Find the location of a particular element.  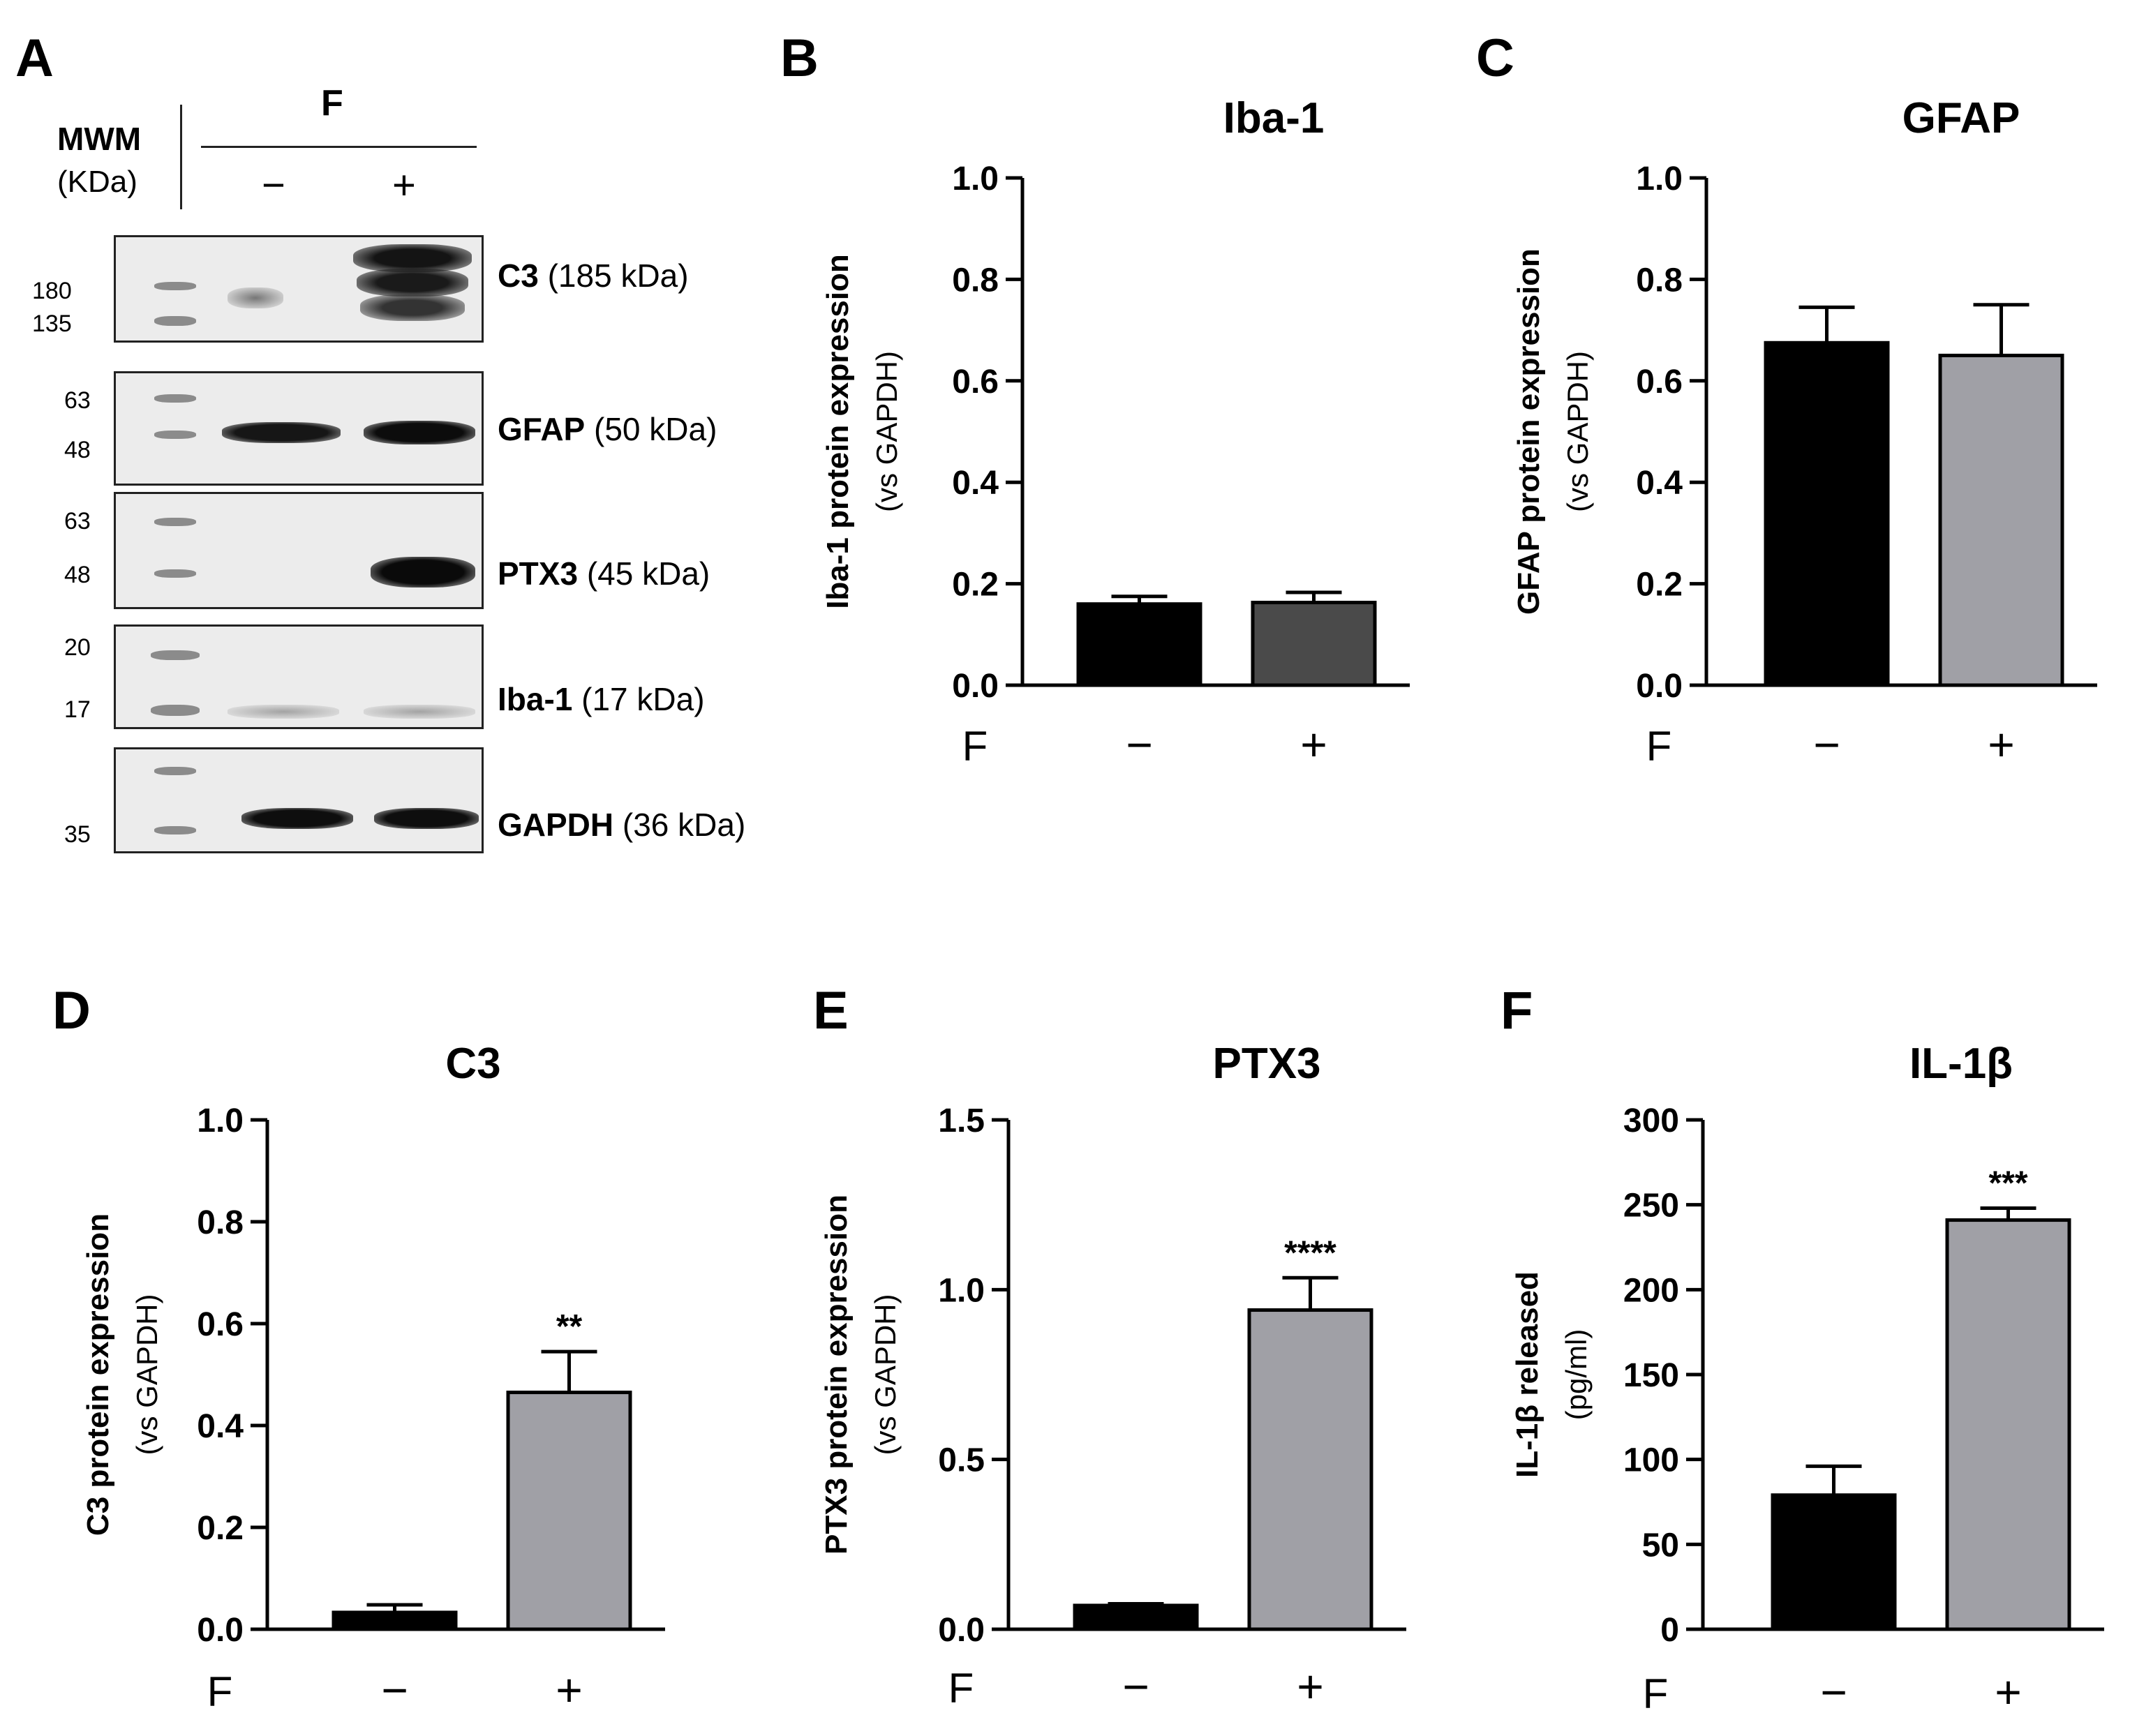

chart-e-ytick-label: 1.5 is located at coordinates (962, 1120).